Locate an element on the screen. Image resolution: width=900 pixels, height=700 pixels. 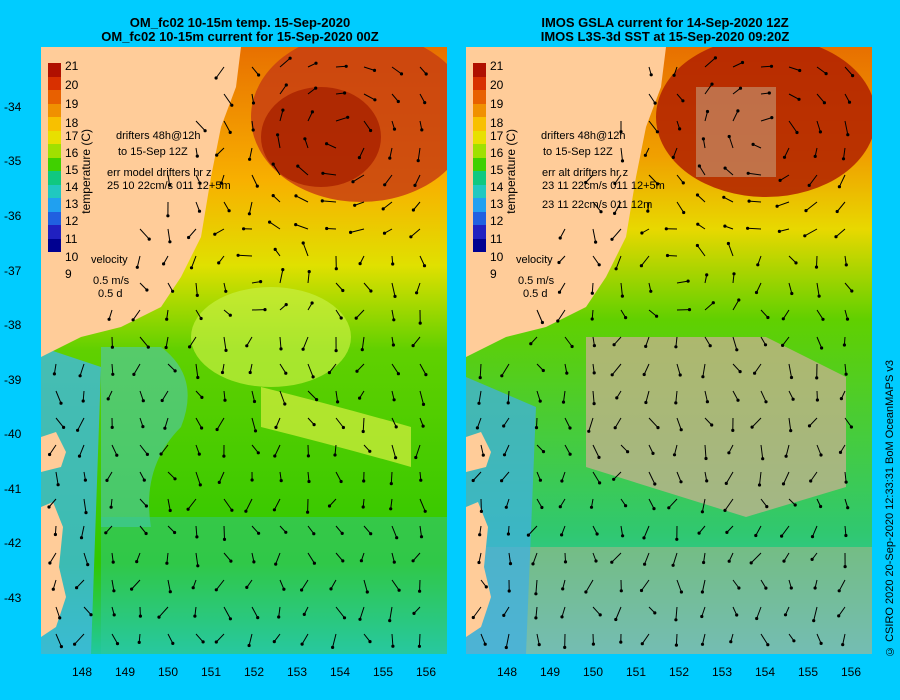
colorbar-tick: 11 is located at coordinates (496, 239).